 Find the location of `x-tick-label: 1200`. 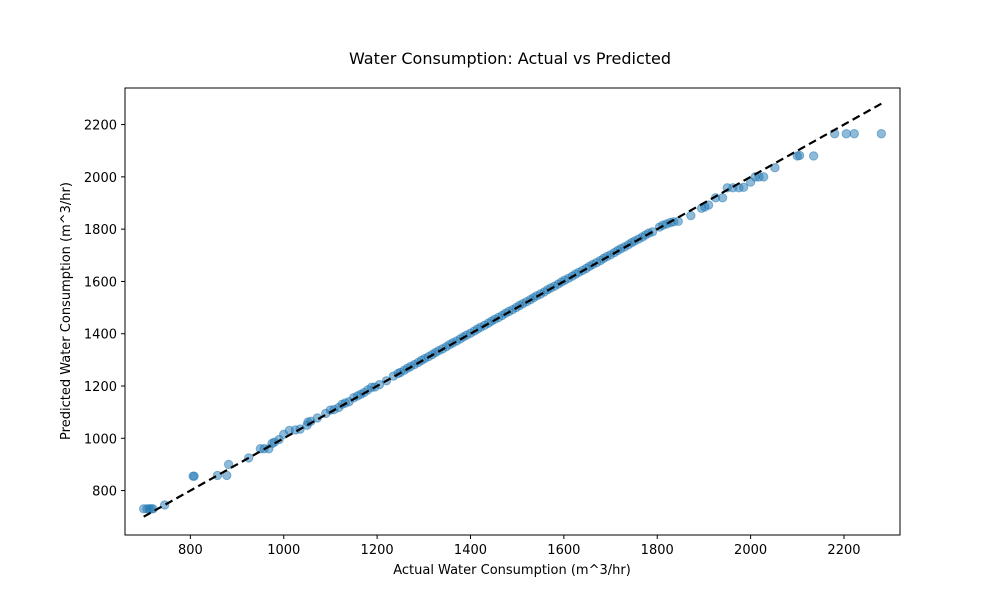

x-tick-label: 1200 is located at coordinates (377, 550).